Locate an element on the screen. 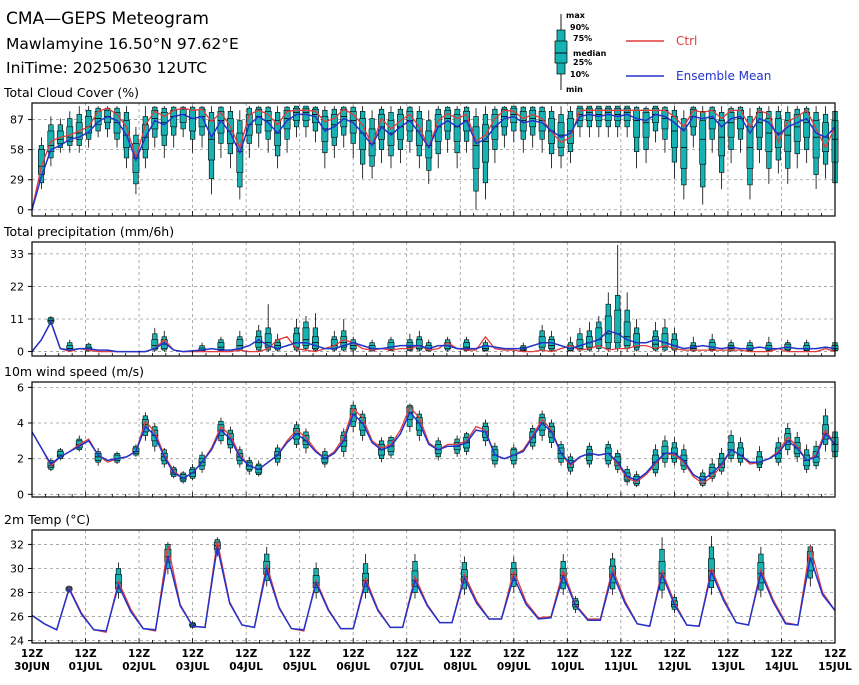 The width and height of the screenshot is (859, 685). x-tick-date: 08JUL is located at coordinates (460, 667).